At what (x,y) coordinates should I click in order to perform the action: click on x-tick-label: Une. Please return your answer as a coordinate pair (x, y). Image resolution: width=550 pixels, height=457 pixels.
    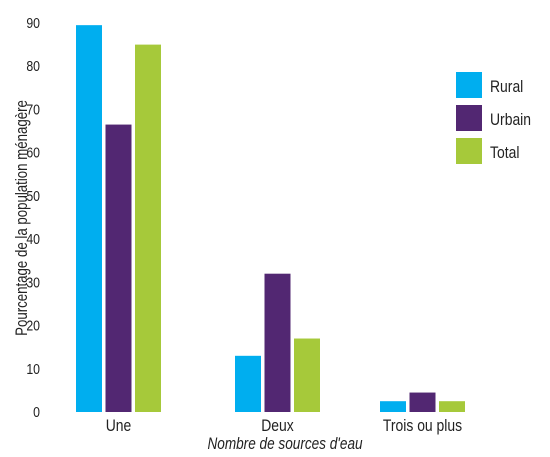
    Looking at the image, I should click on (119, 426).